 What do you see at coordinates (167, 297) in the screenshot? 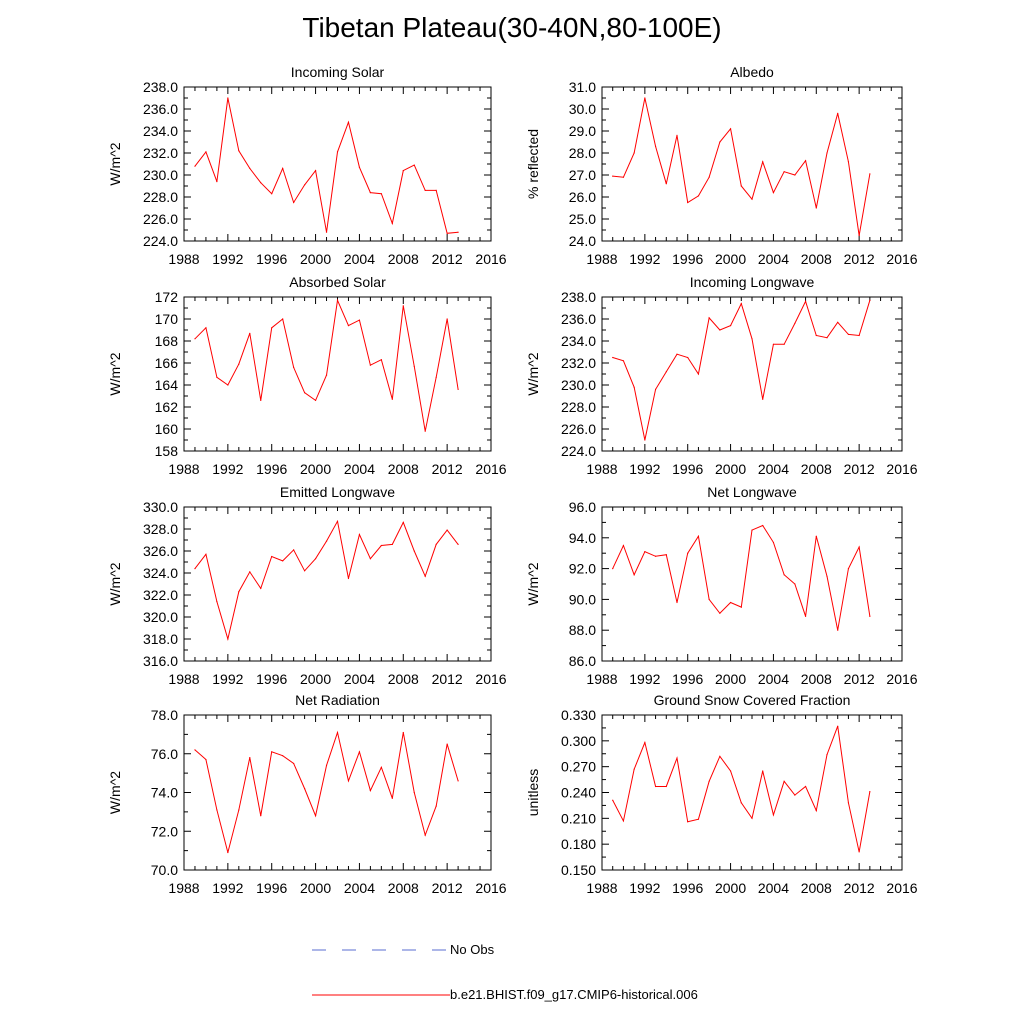
I see `y-tick-label: 172` at bounding box center [167, 297].